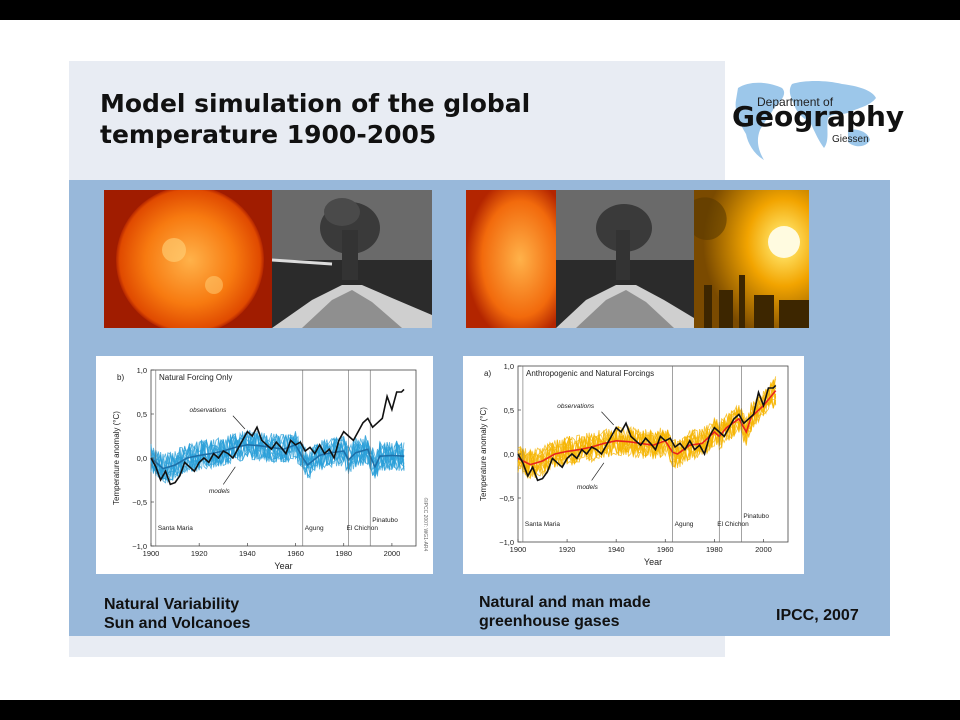  Describe the element at coordinates (172, 604) in the screenshot. I see `caption-left-line-1: Natural Variability` at that location.